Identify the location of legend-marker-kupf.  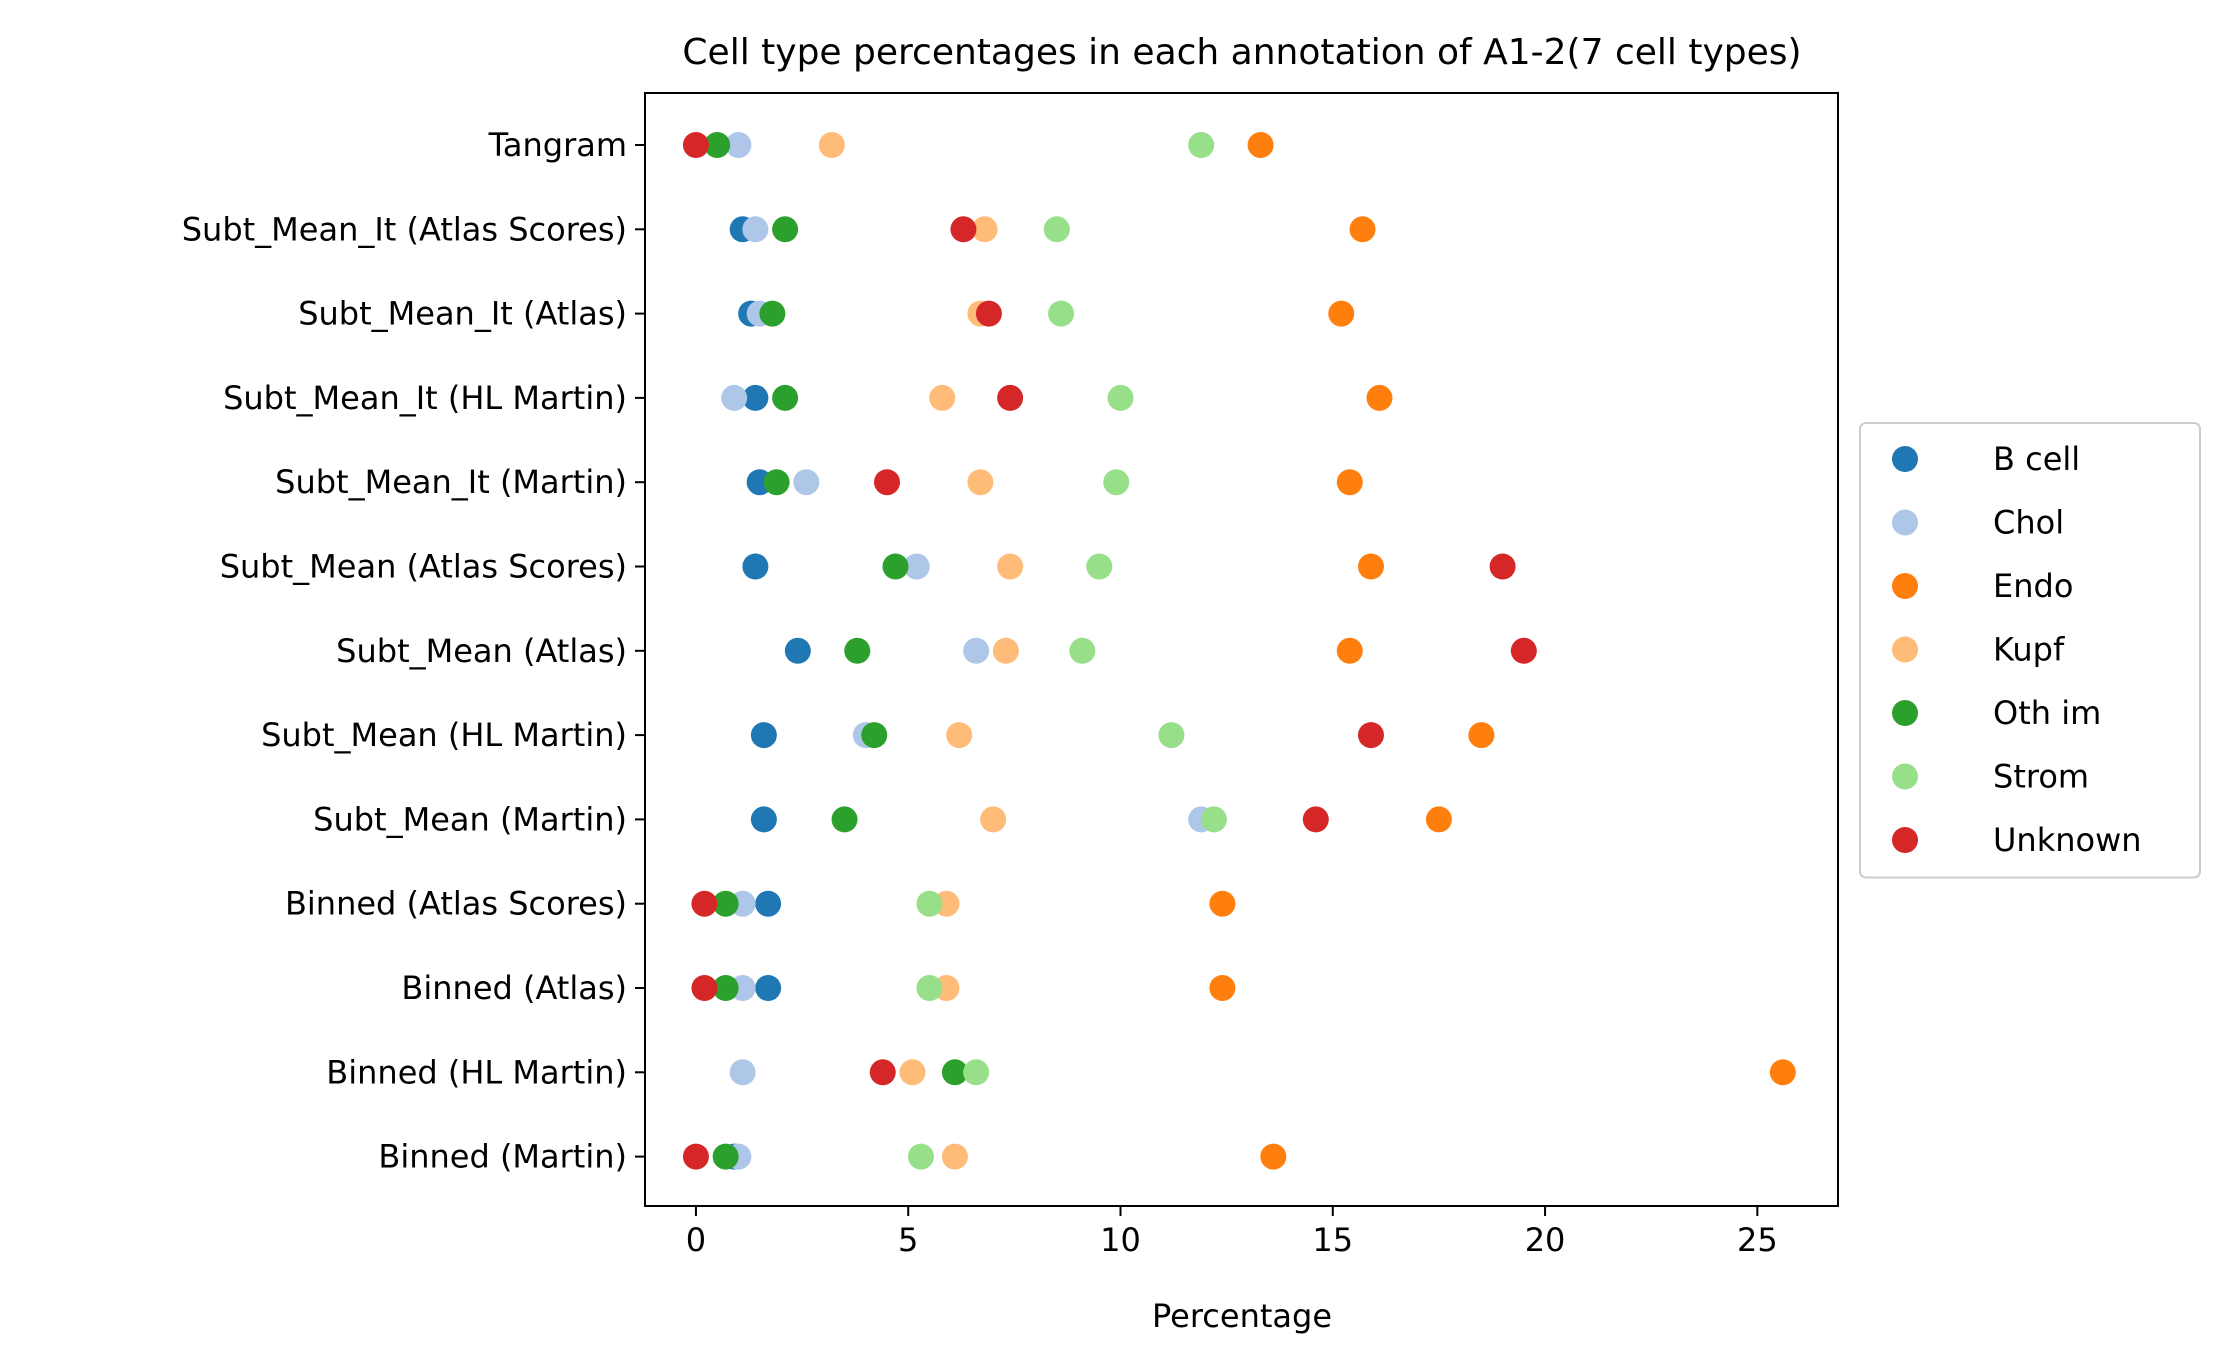
(1905, 649).